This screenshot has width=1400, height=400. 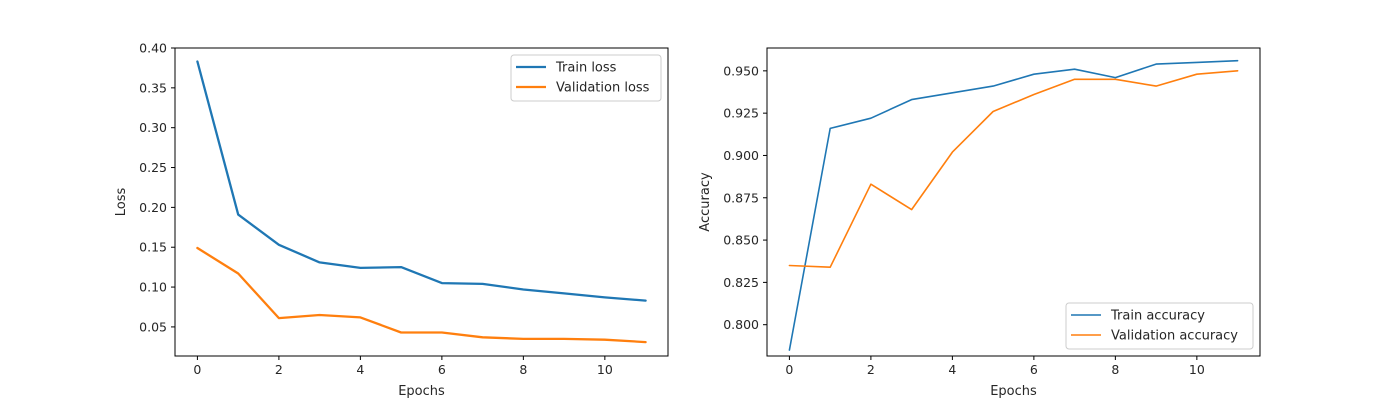 What do you see at coordinates (705, 202) in the screenshot?
I see `y-axis-title: Accuracy` at bounding box center [705, 202].